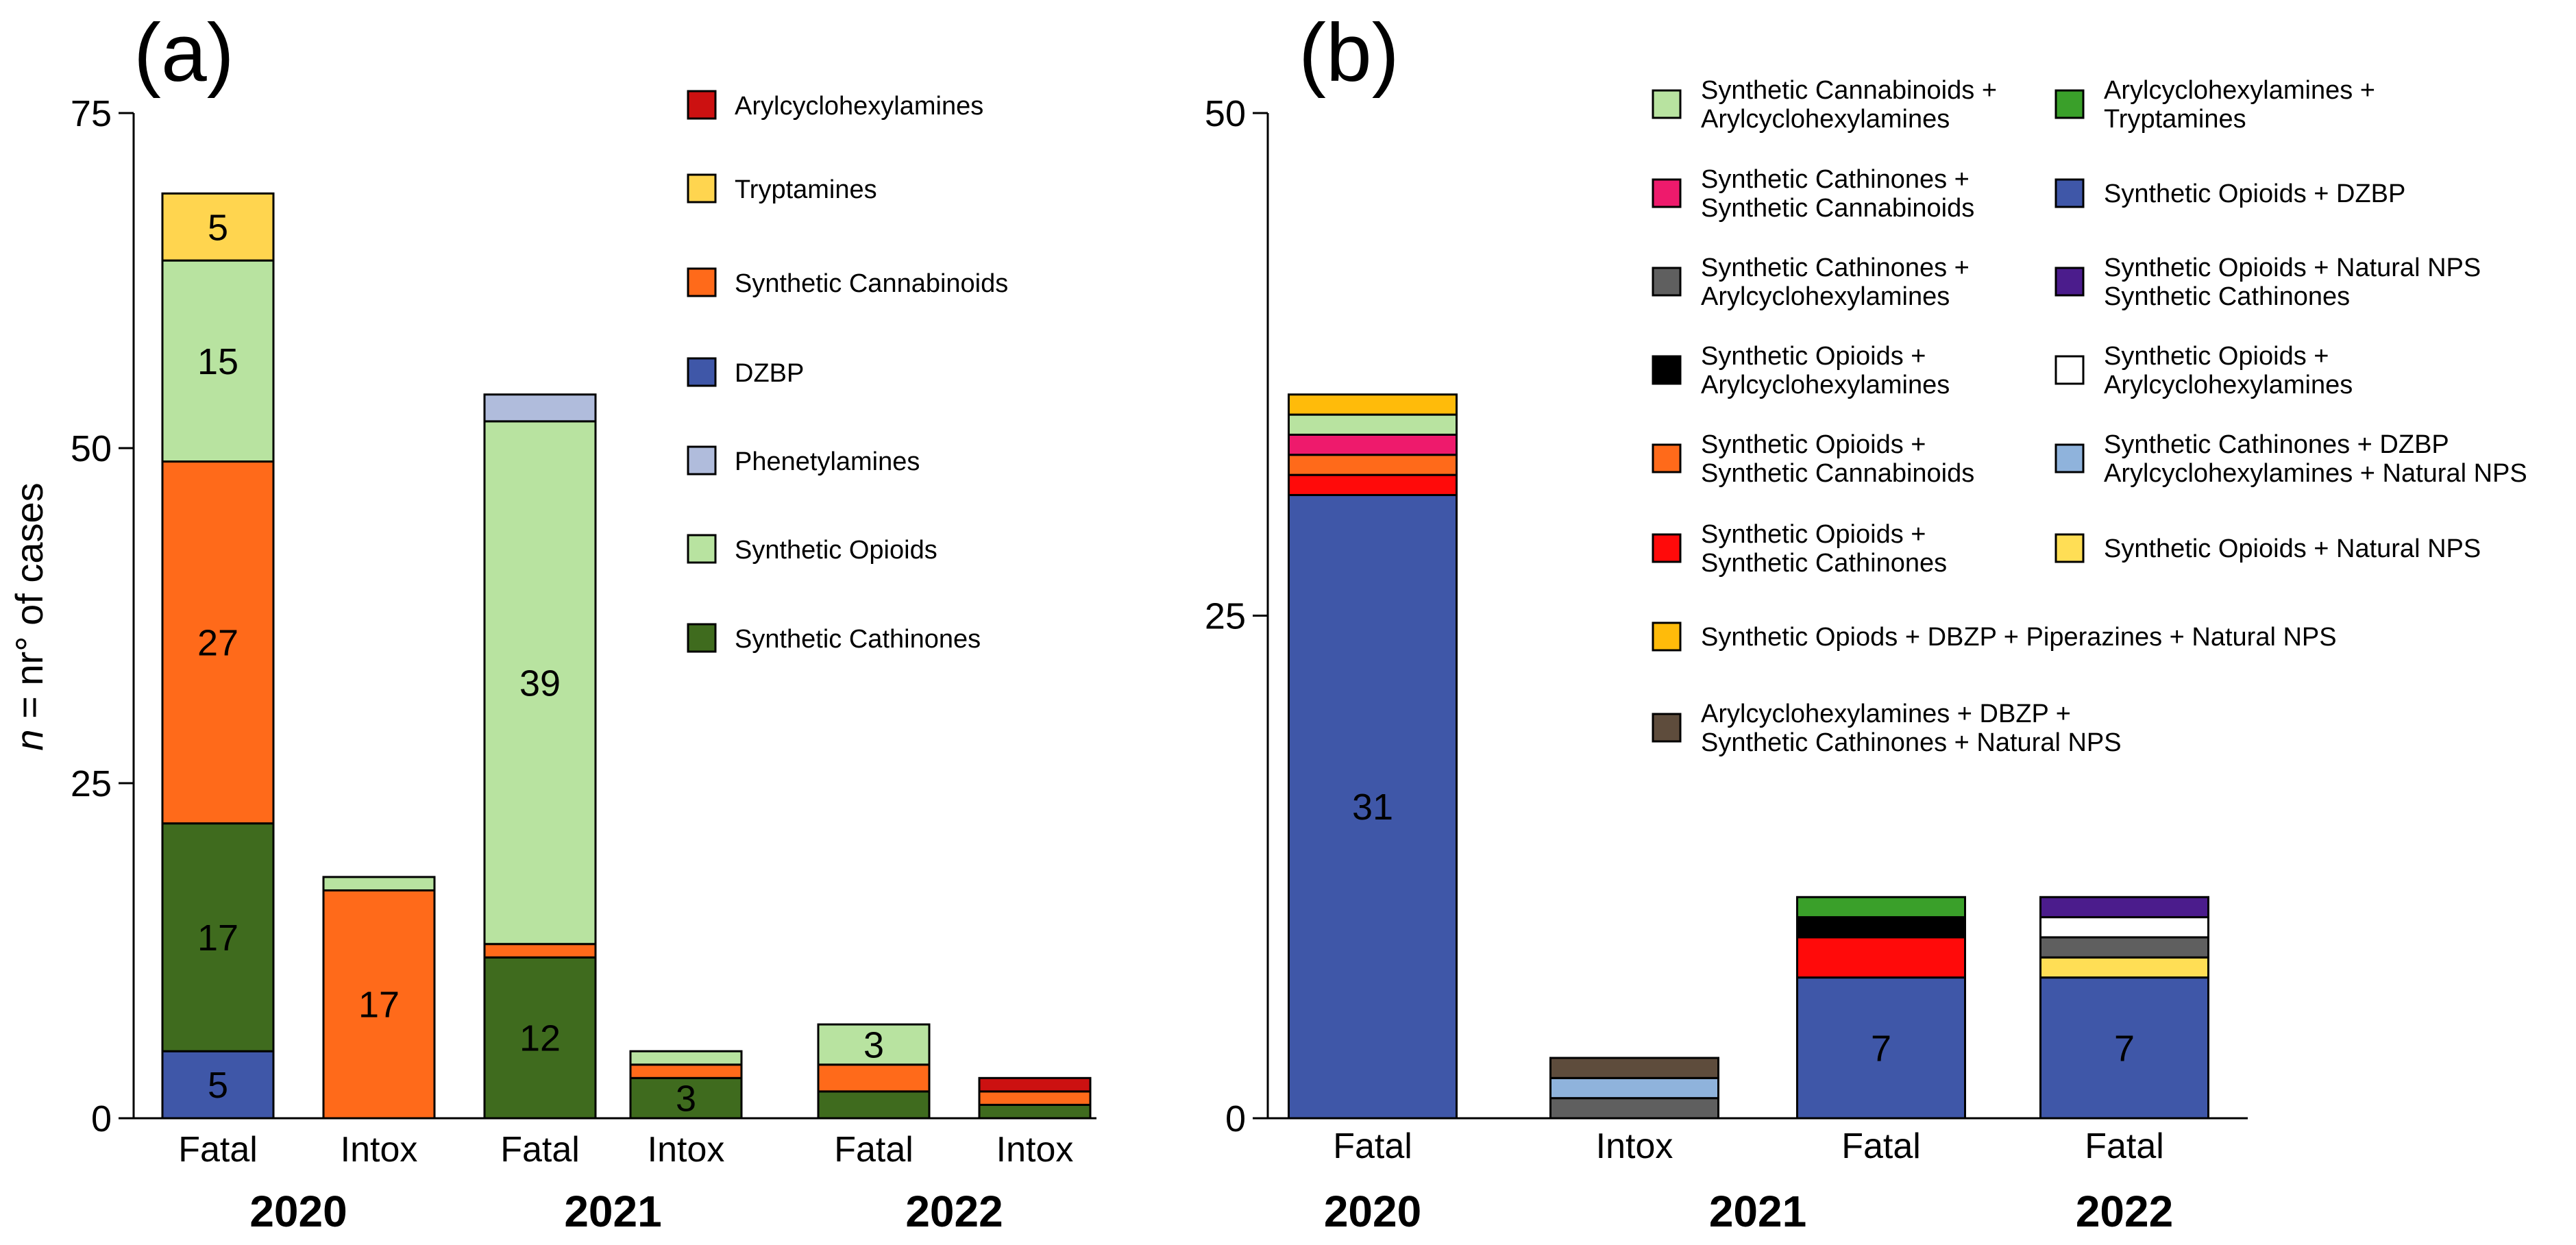 The height and width of the screenshot is (1245, 2576). What do you see at coordinates (835, 105) in the screenshot?
I see `legend-item: Arylcyclohexylamines` at bounding box center [835, 105].